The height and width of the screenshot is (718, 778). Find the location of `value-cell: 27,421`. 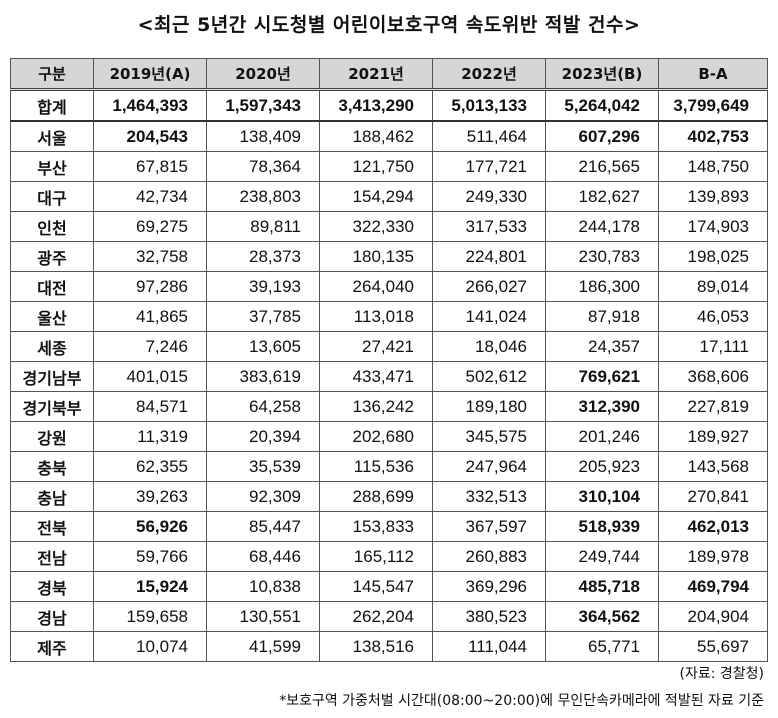

value-cell: 27,421 is located at coordinates (376, 346).